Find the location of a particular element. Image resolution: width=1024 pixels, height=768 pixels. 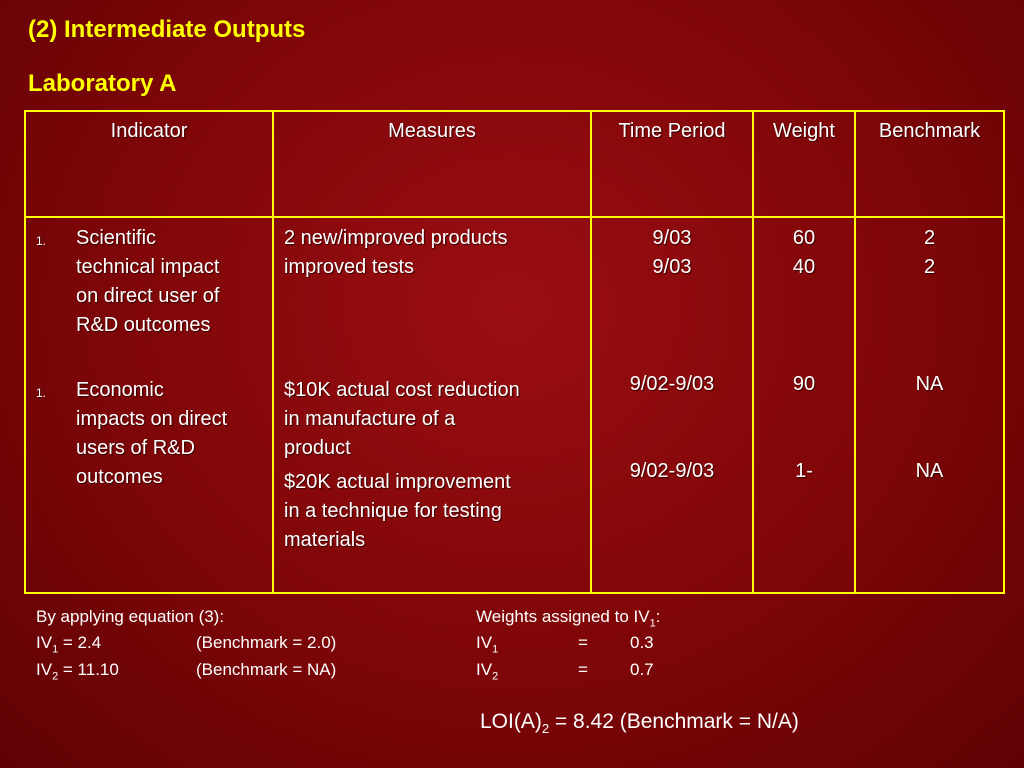

benchmark-2: 2 is located at coordinates (929, 267).